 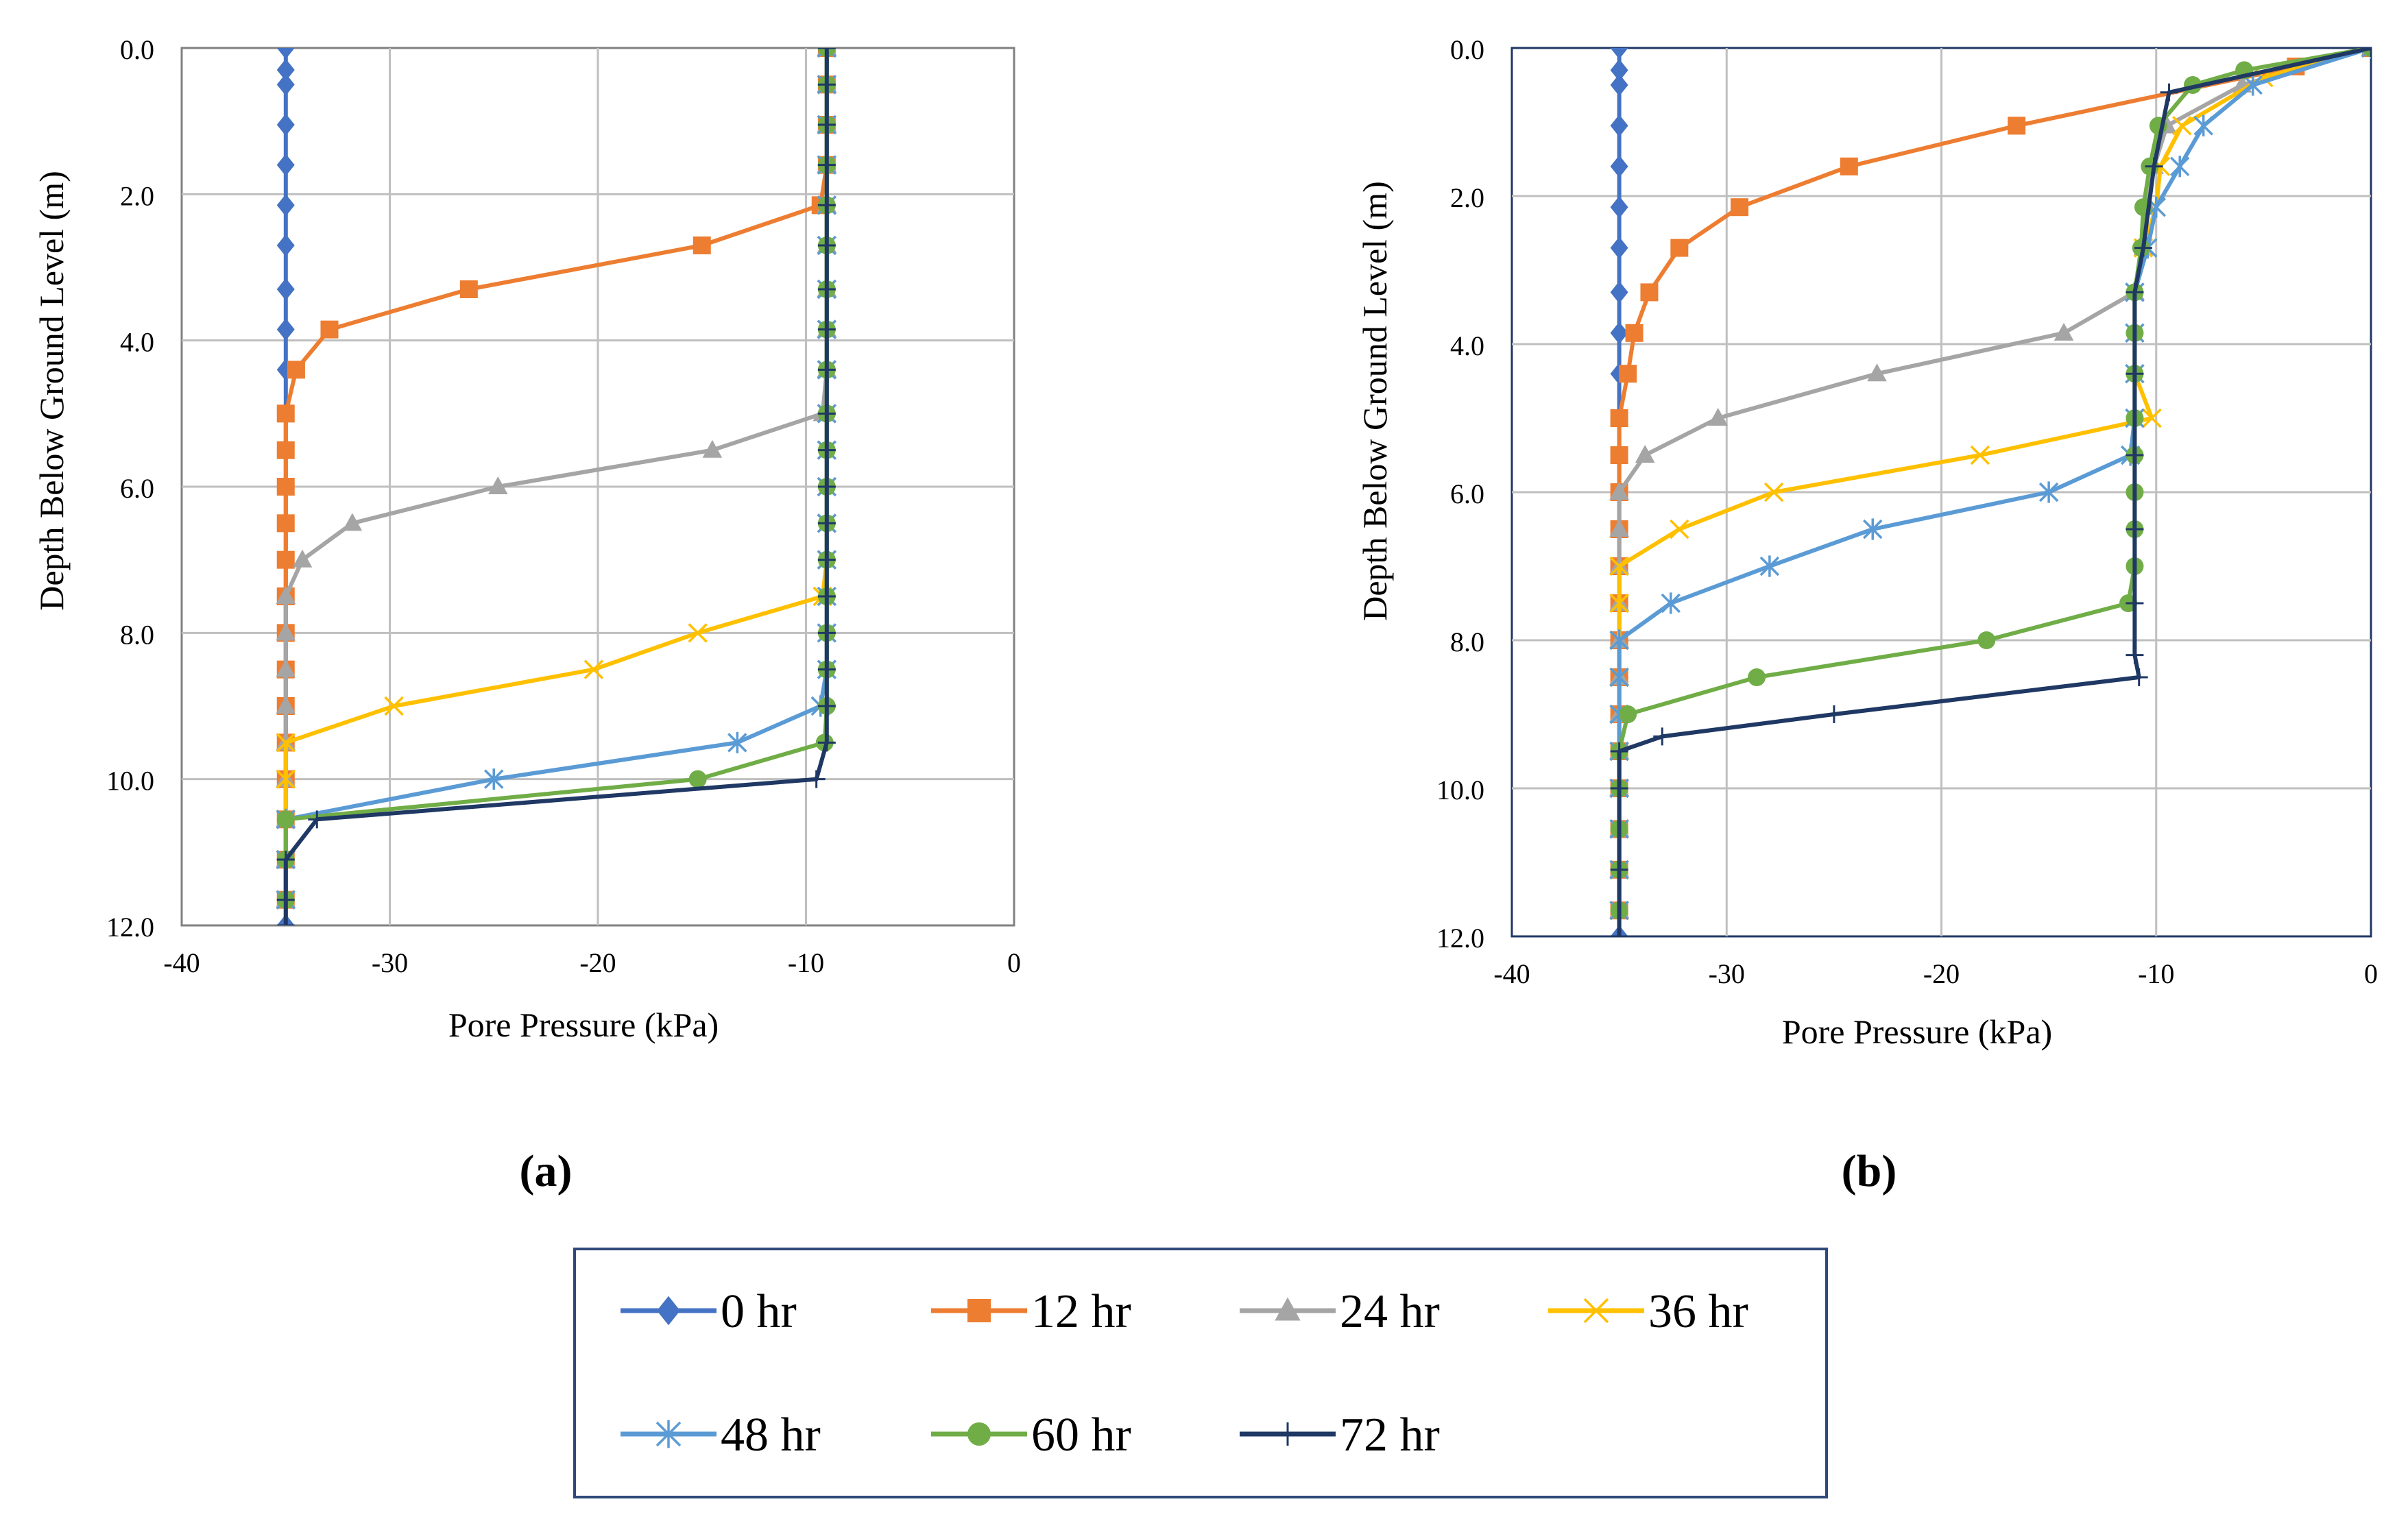 I want to click on y-tick-label-b: 8.0, so click(x=1467, y=642).